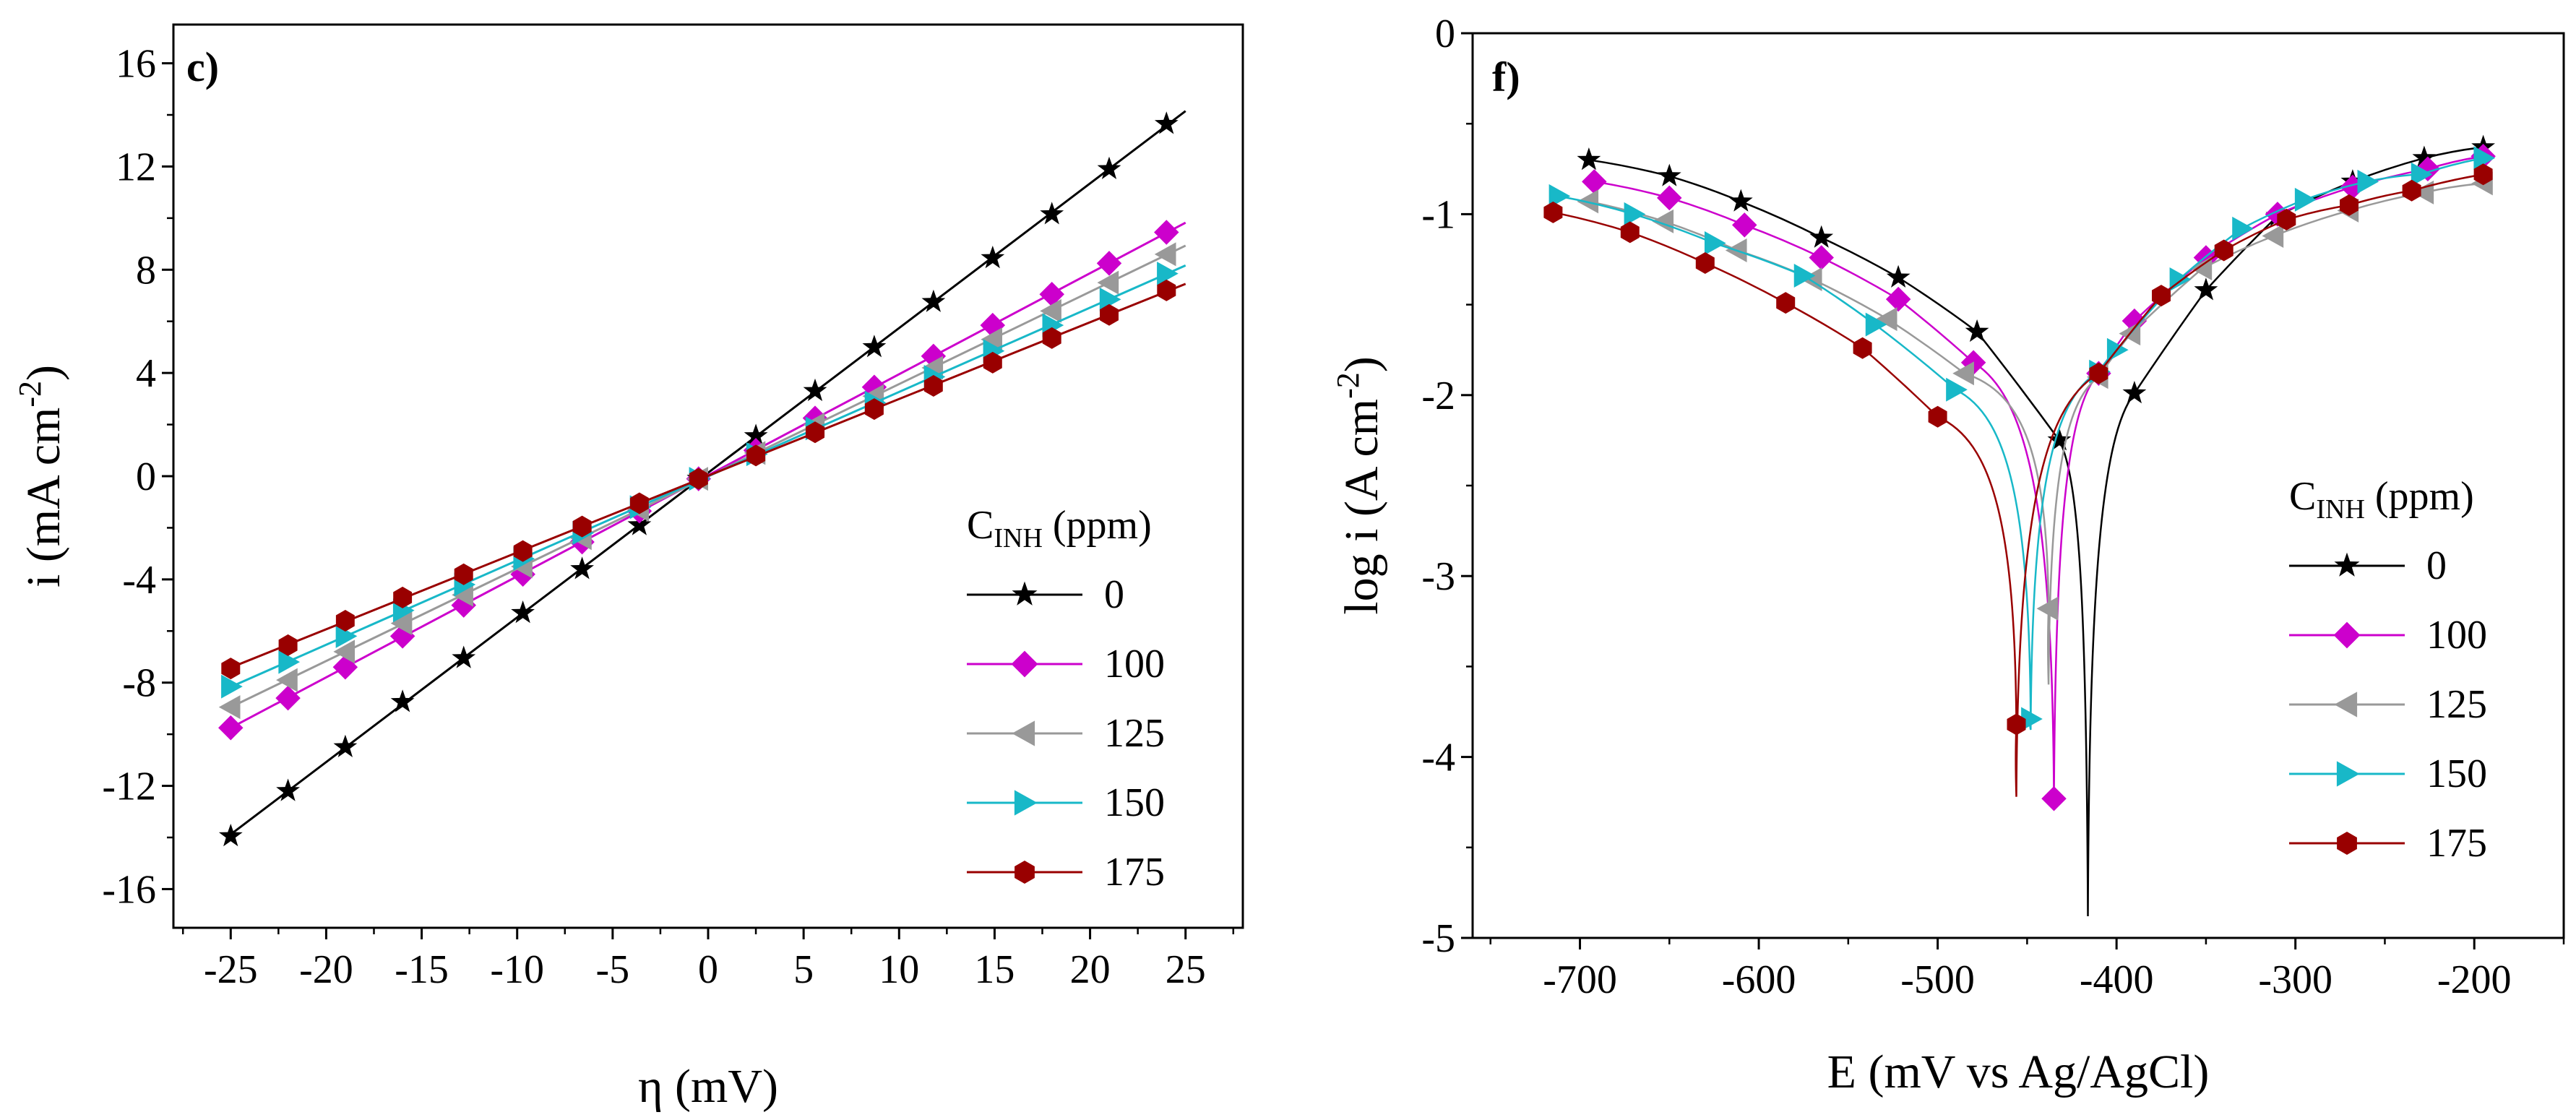 The image size is (2576, 1120). What do you see at coordinates (1348, 385) in the screenshot?
I see `y-axis-title-sup: -2` at bounding box center [1348, 385].